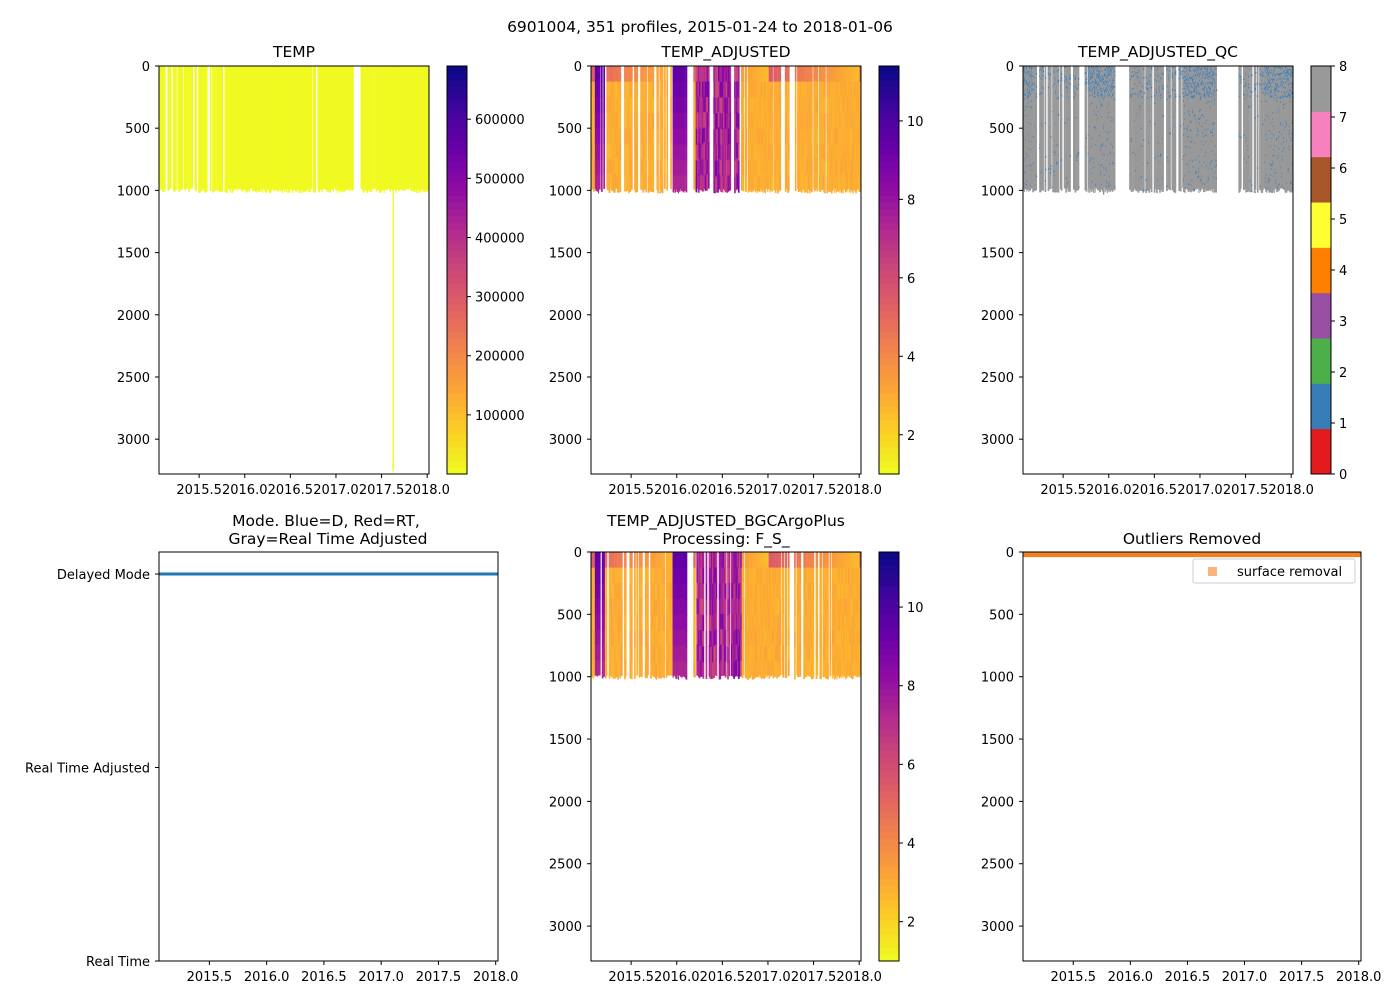  I want to click on x-tick-label: 2016.5, so click(324, 977).